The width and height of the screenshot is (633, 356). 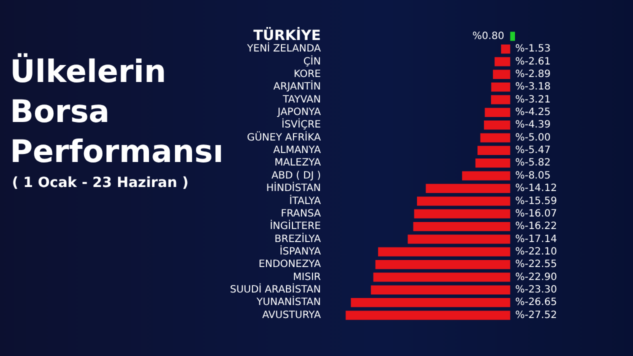 I want to click on y-tick-label: MALEZYA, so click(x=297, y=163).